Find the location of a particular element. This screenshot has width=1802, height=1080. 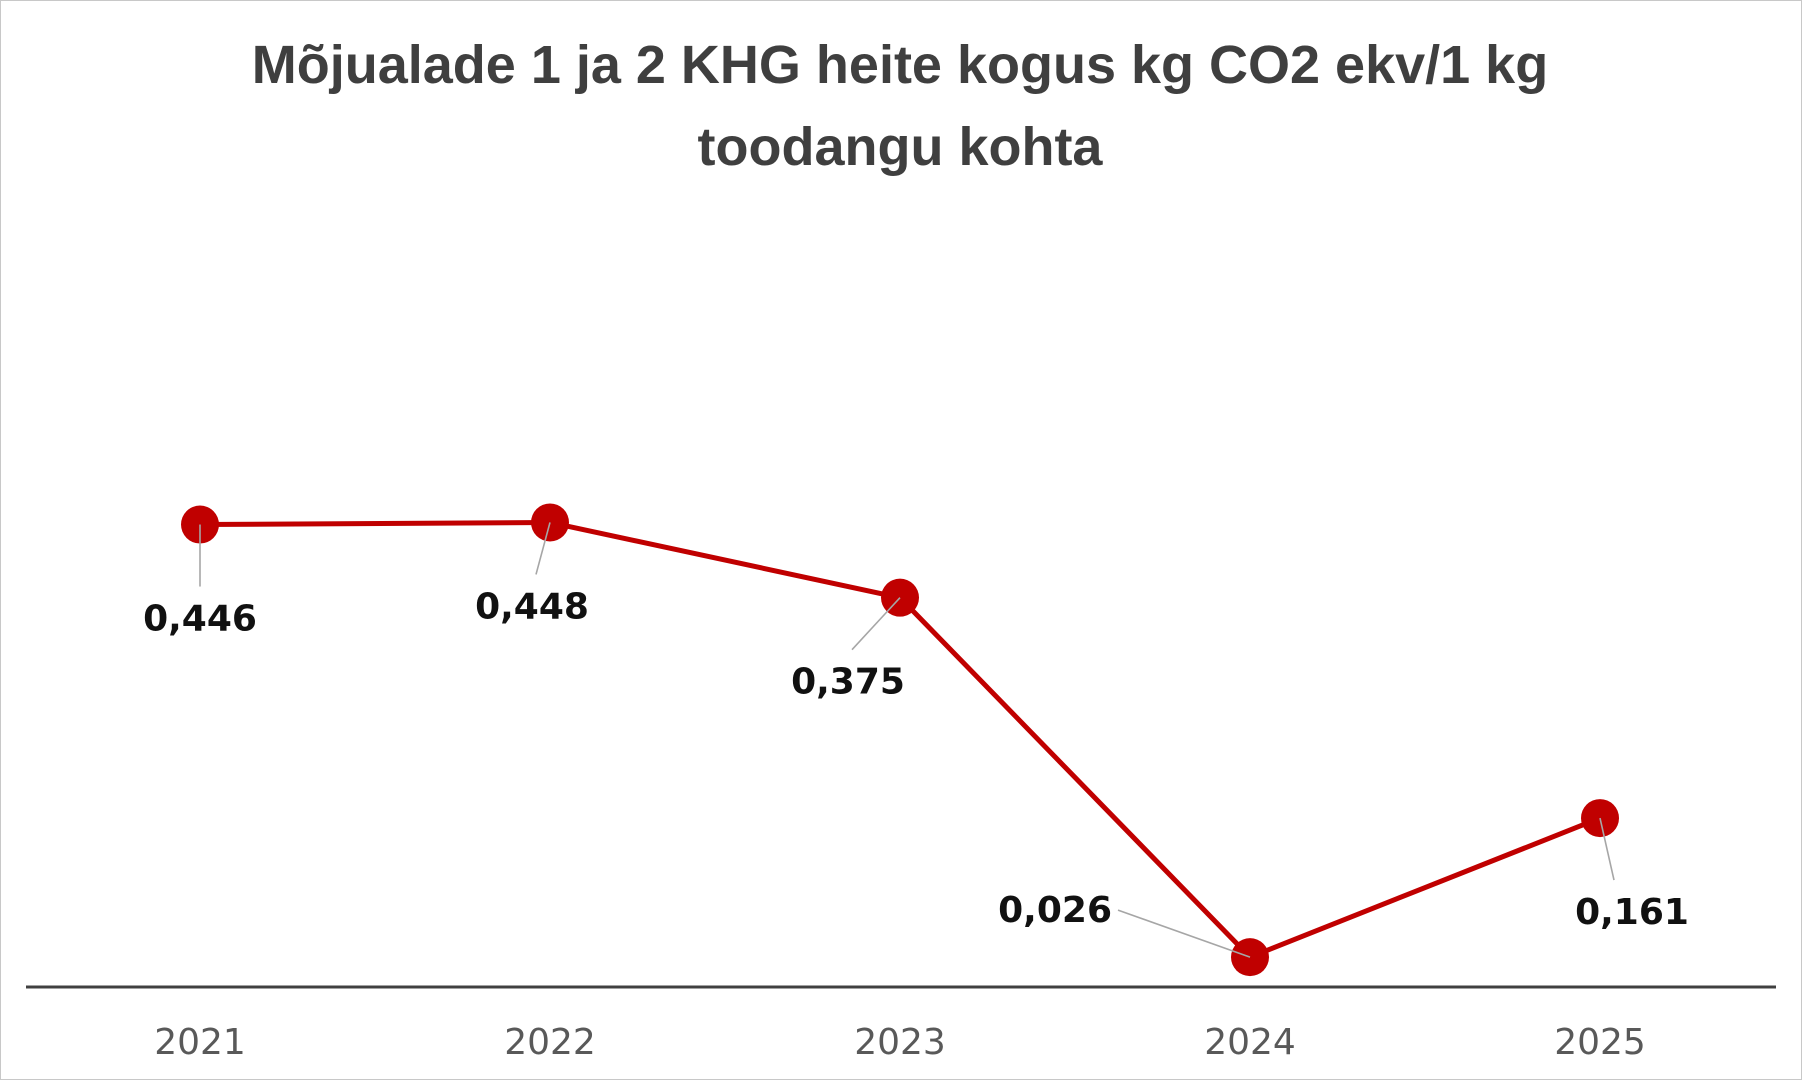

data-label-2021: 0,446 is located at coordinates (200, 619).